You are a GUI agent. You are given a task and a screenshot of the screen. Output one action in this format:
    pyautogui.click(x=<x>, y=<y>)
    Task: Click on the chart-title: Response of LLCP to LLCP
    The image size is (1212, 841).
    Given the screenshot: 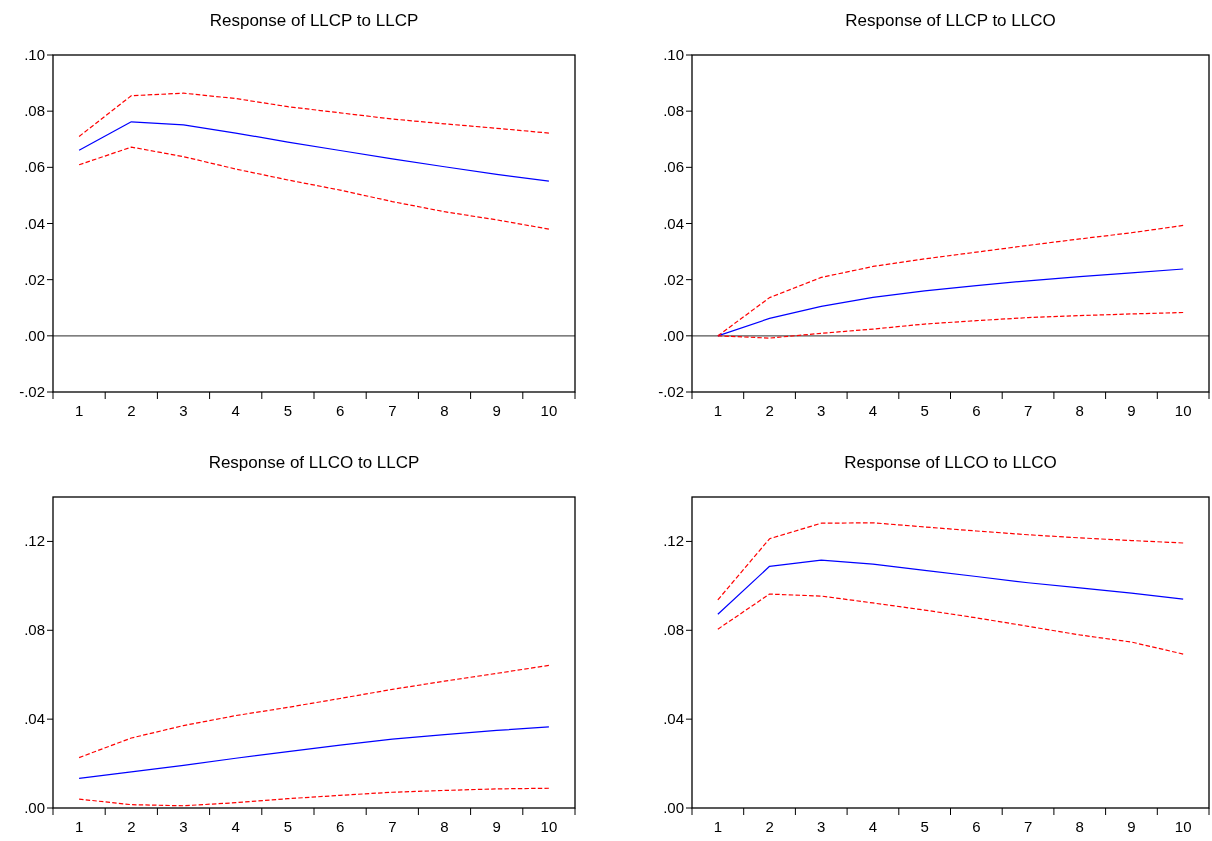 What is the action you would take?
    pyautogui.click(x=314, y=20)
    